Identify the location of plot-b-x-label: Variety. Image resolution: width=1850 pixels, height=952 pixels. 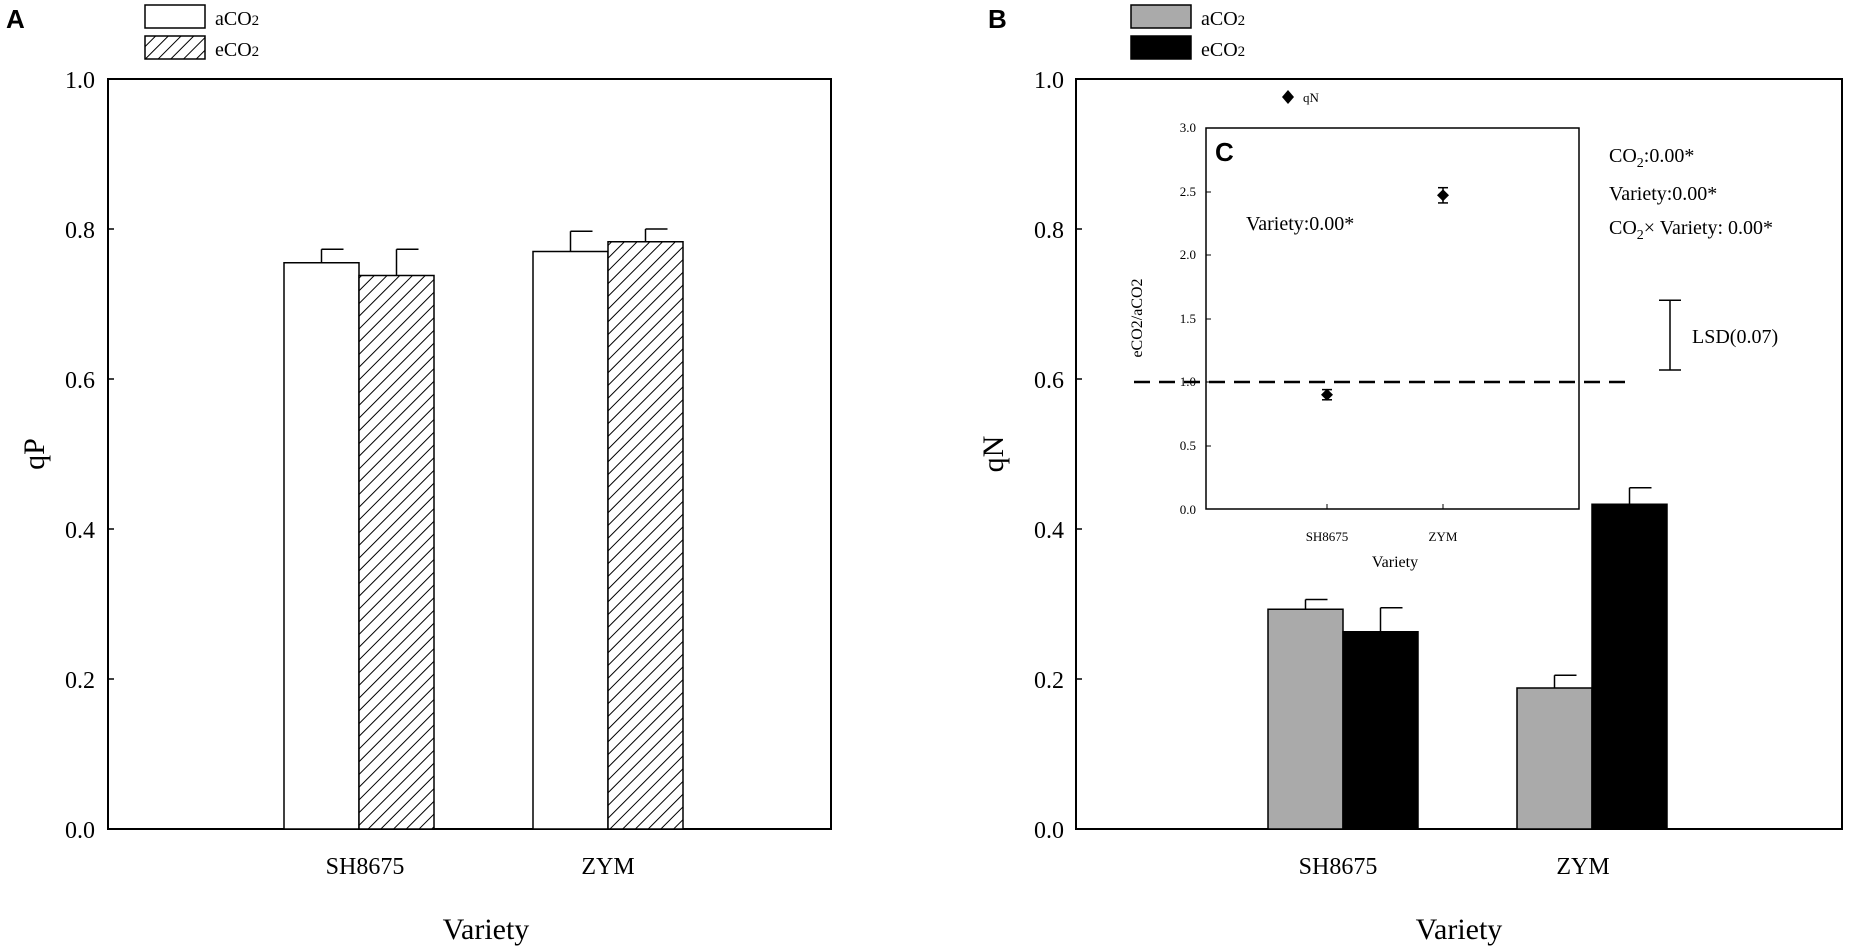
(1459, 929).